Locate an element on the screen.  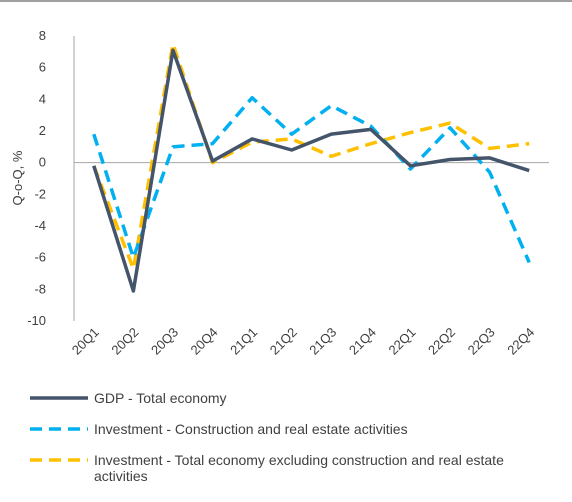
y-tick-label: 6 is located at coordinates (42, 67).